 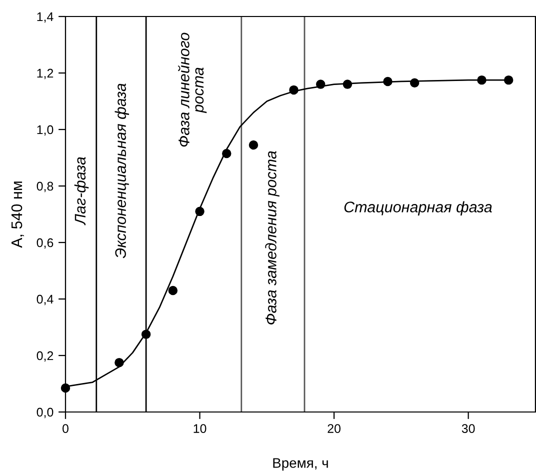 I want to click on y-axis-title: А, 540 нм, so click(x=17, y=215).